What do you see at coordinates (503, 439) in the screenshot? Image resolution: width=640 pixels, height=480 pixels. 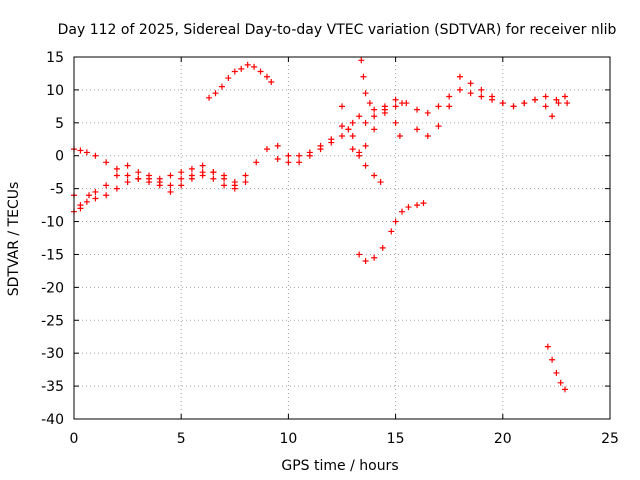 I see `x-tick-label: 20` at bounding box center [503, 439].